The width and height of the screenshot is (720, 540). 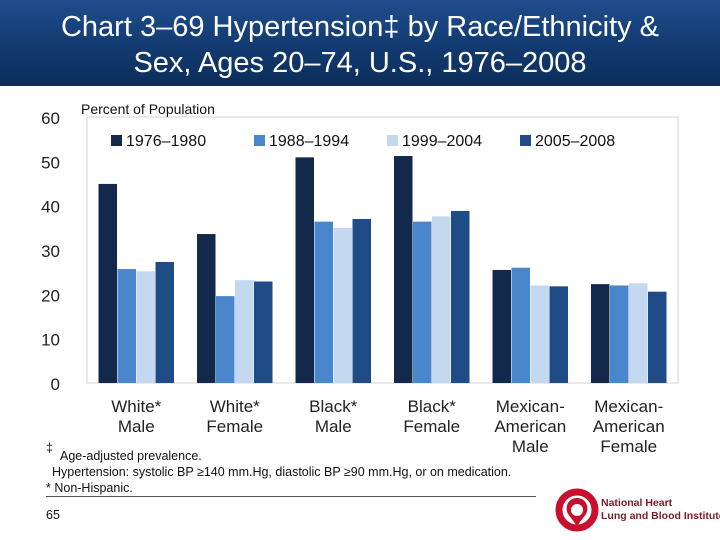 What do you see at coordinates (637, 503) in the screenshot?
I see `logo-text-line1: National Heart` at bounding box center [637, 503].